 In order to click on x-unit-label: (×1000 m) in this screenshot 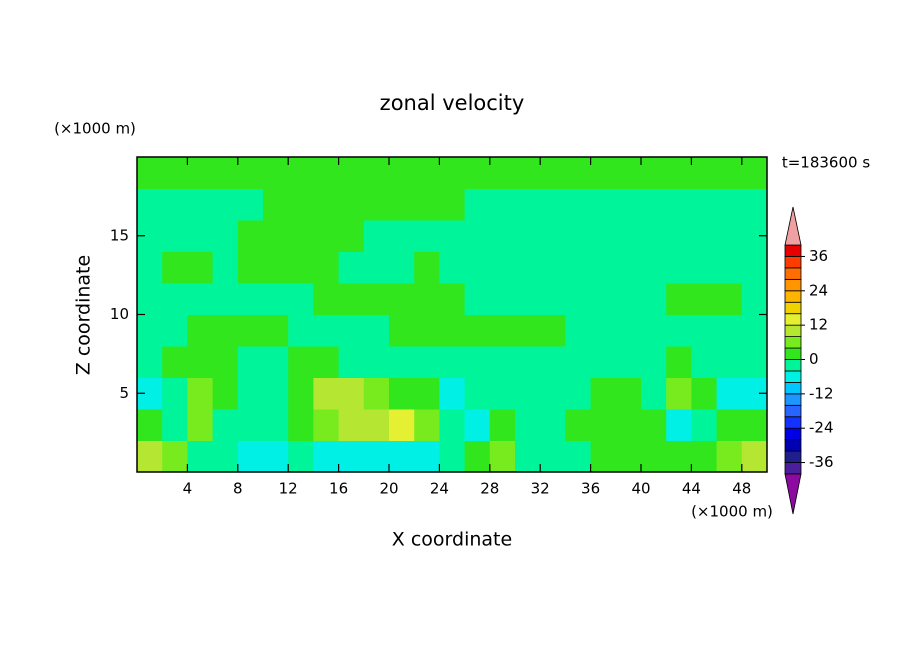, I will do `click(732, 512)`.